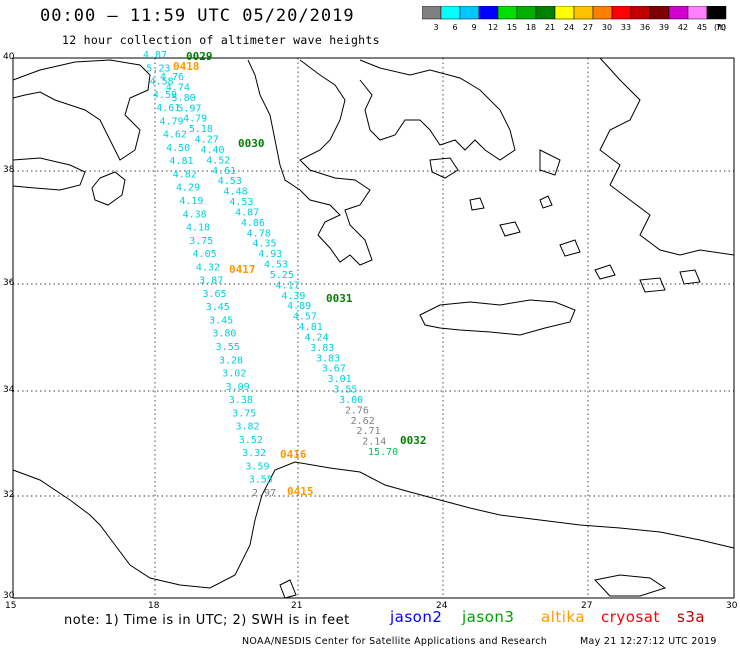 The width and height of the screenshot is (740, 650). What do you see at coordinates (214, 294) in the screenshot?
I see `wave-height-value: 3.65` at bounding box center [214, 294].